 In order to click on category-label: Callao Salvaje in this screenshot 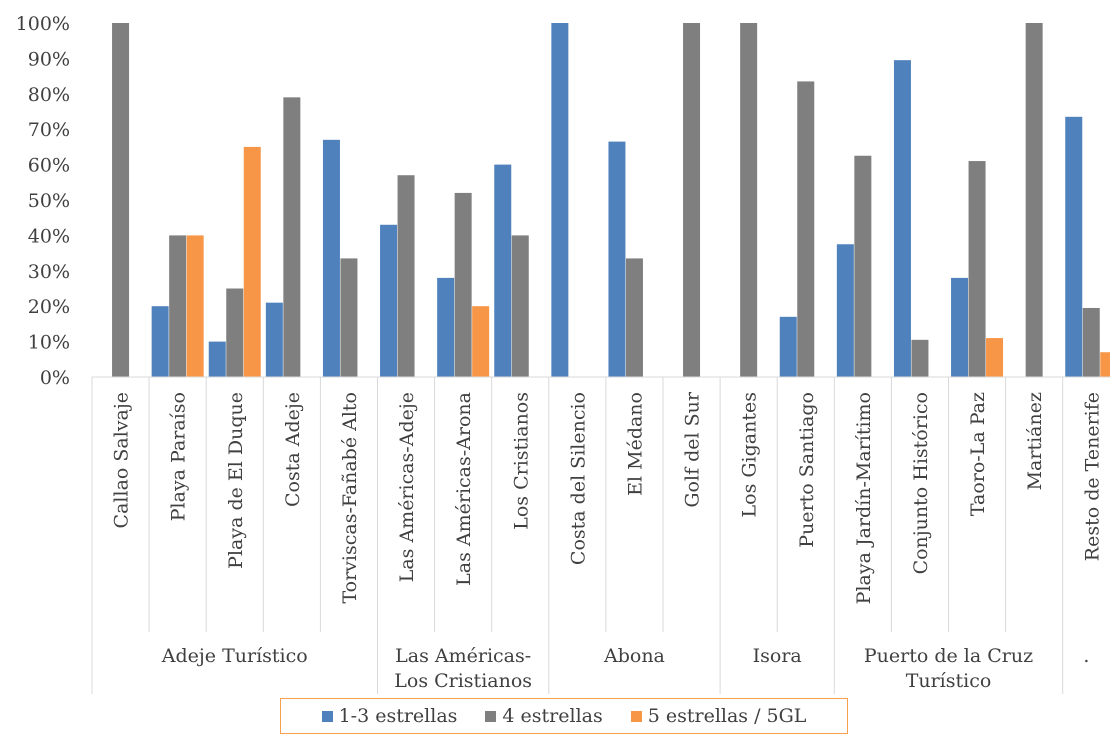, I will do `click(122, 460)`.